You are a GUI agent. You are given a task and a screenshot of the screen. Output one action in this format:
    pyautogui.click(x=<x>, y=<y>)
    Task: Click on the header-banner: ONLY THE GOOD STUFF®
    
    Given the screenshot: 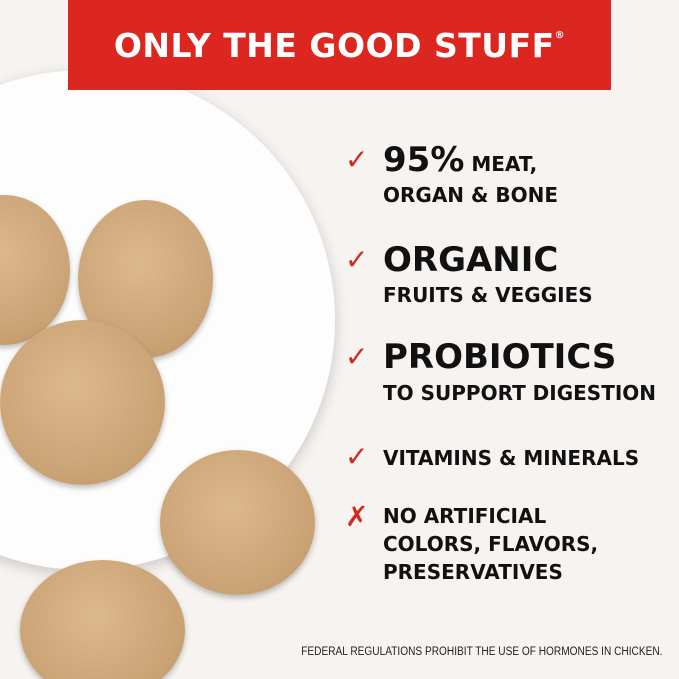 What is the action you would take?
    pyautogui.click(x=339, y=45)
    